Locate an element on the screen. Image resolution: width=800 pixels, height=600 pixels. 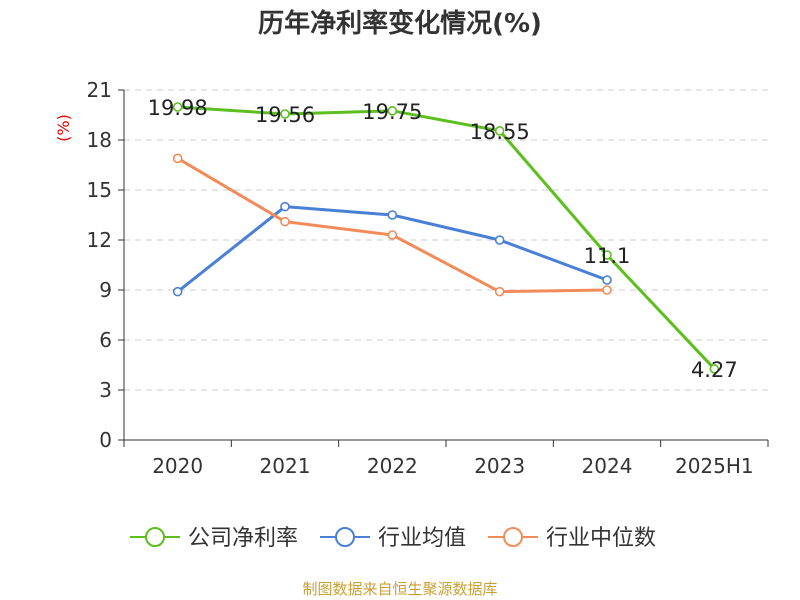
y-tick-label: 3 is located at coordinates (105, 390).